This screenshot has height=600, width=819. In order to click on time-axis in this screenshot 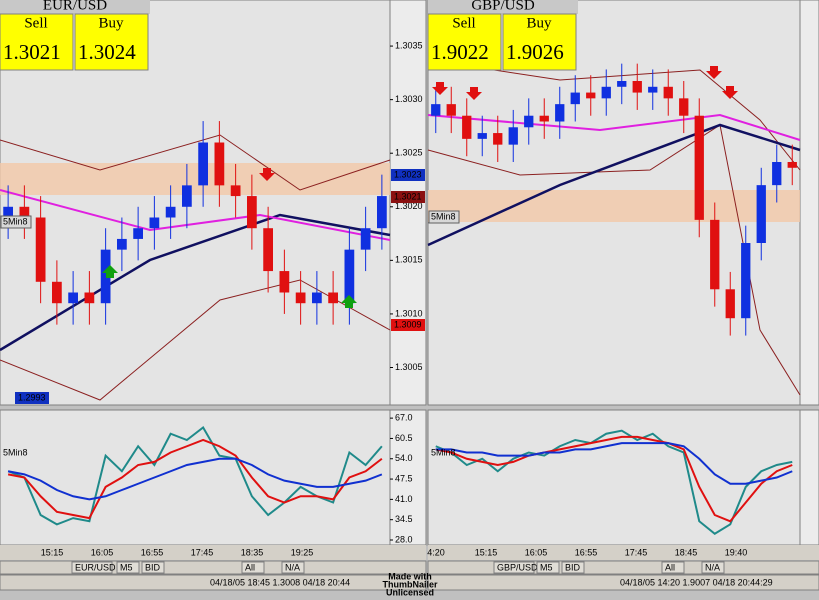, I will do `click(213, 552)`.